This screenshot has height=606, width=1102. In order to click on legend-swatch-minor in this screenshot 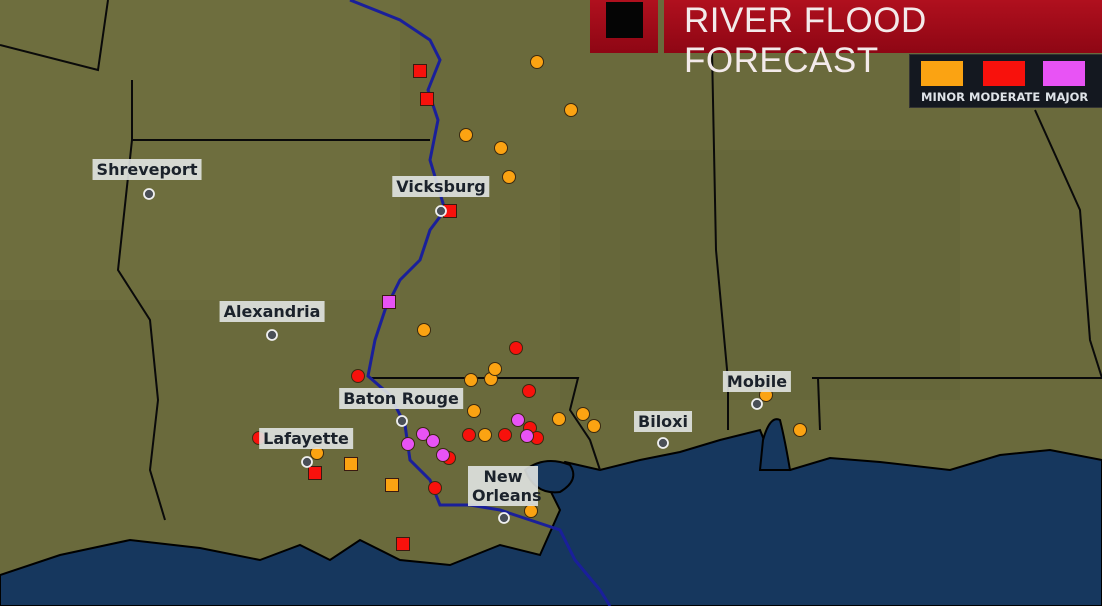, I will do `click(942, 73)`.